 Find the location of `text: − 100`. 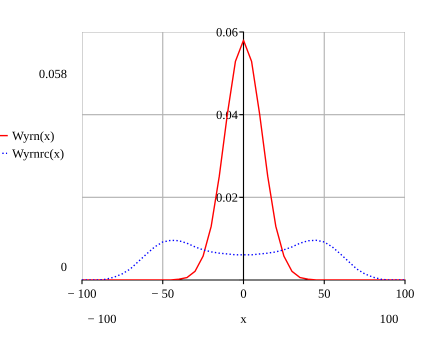

text: − 100 is located at coordinates (102, 319).